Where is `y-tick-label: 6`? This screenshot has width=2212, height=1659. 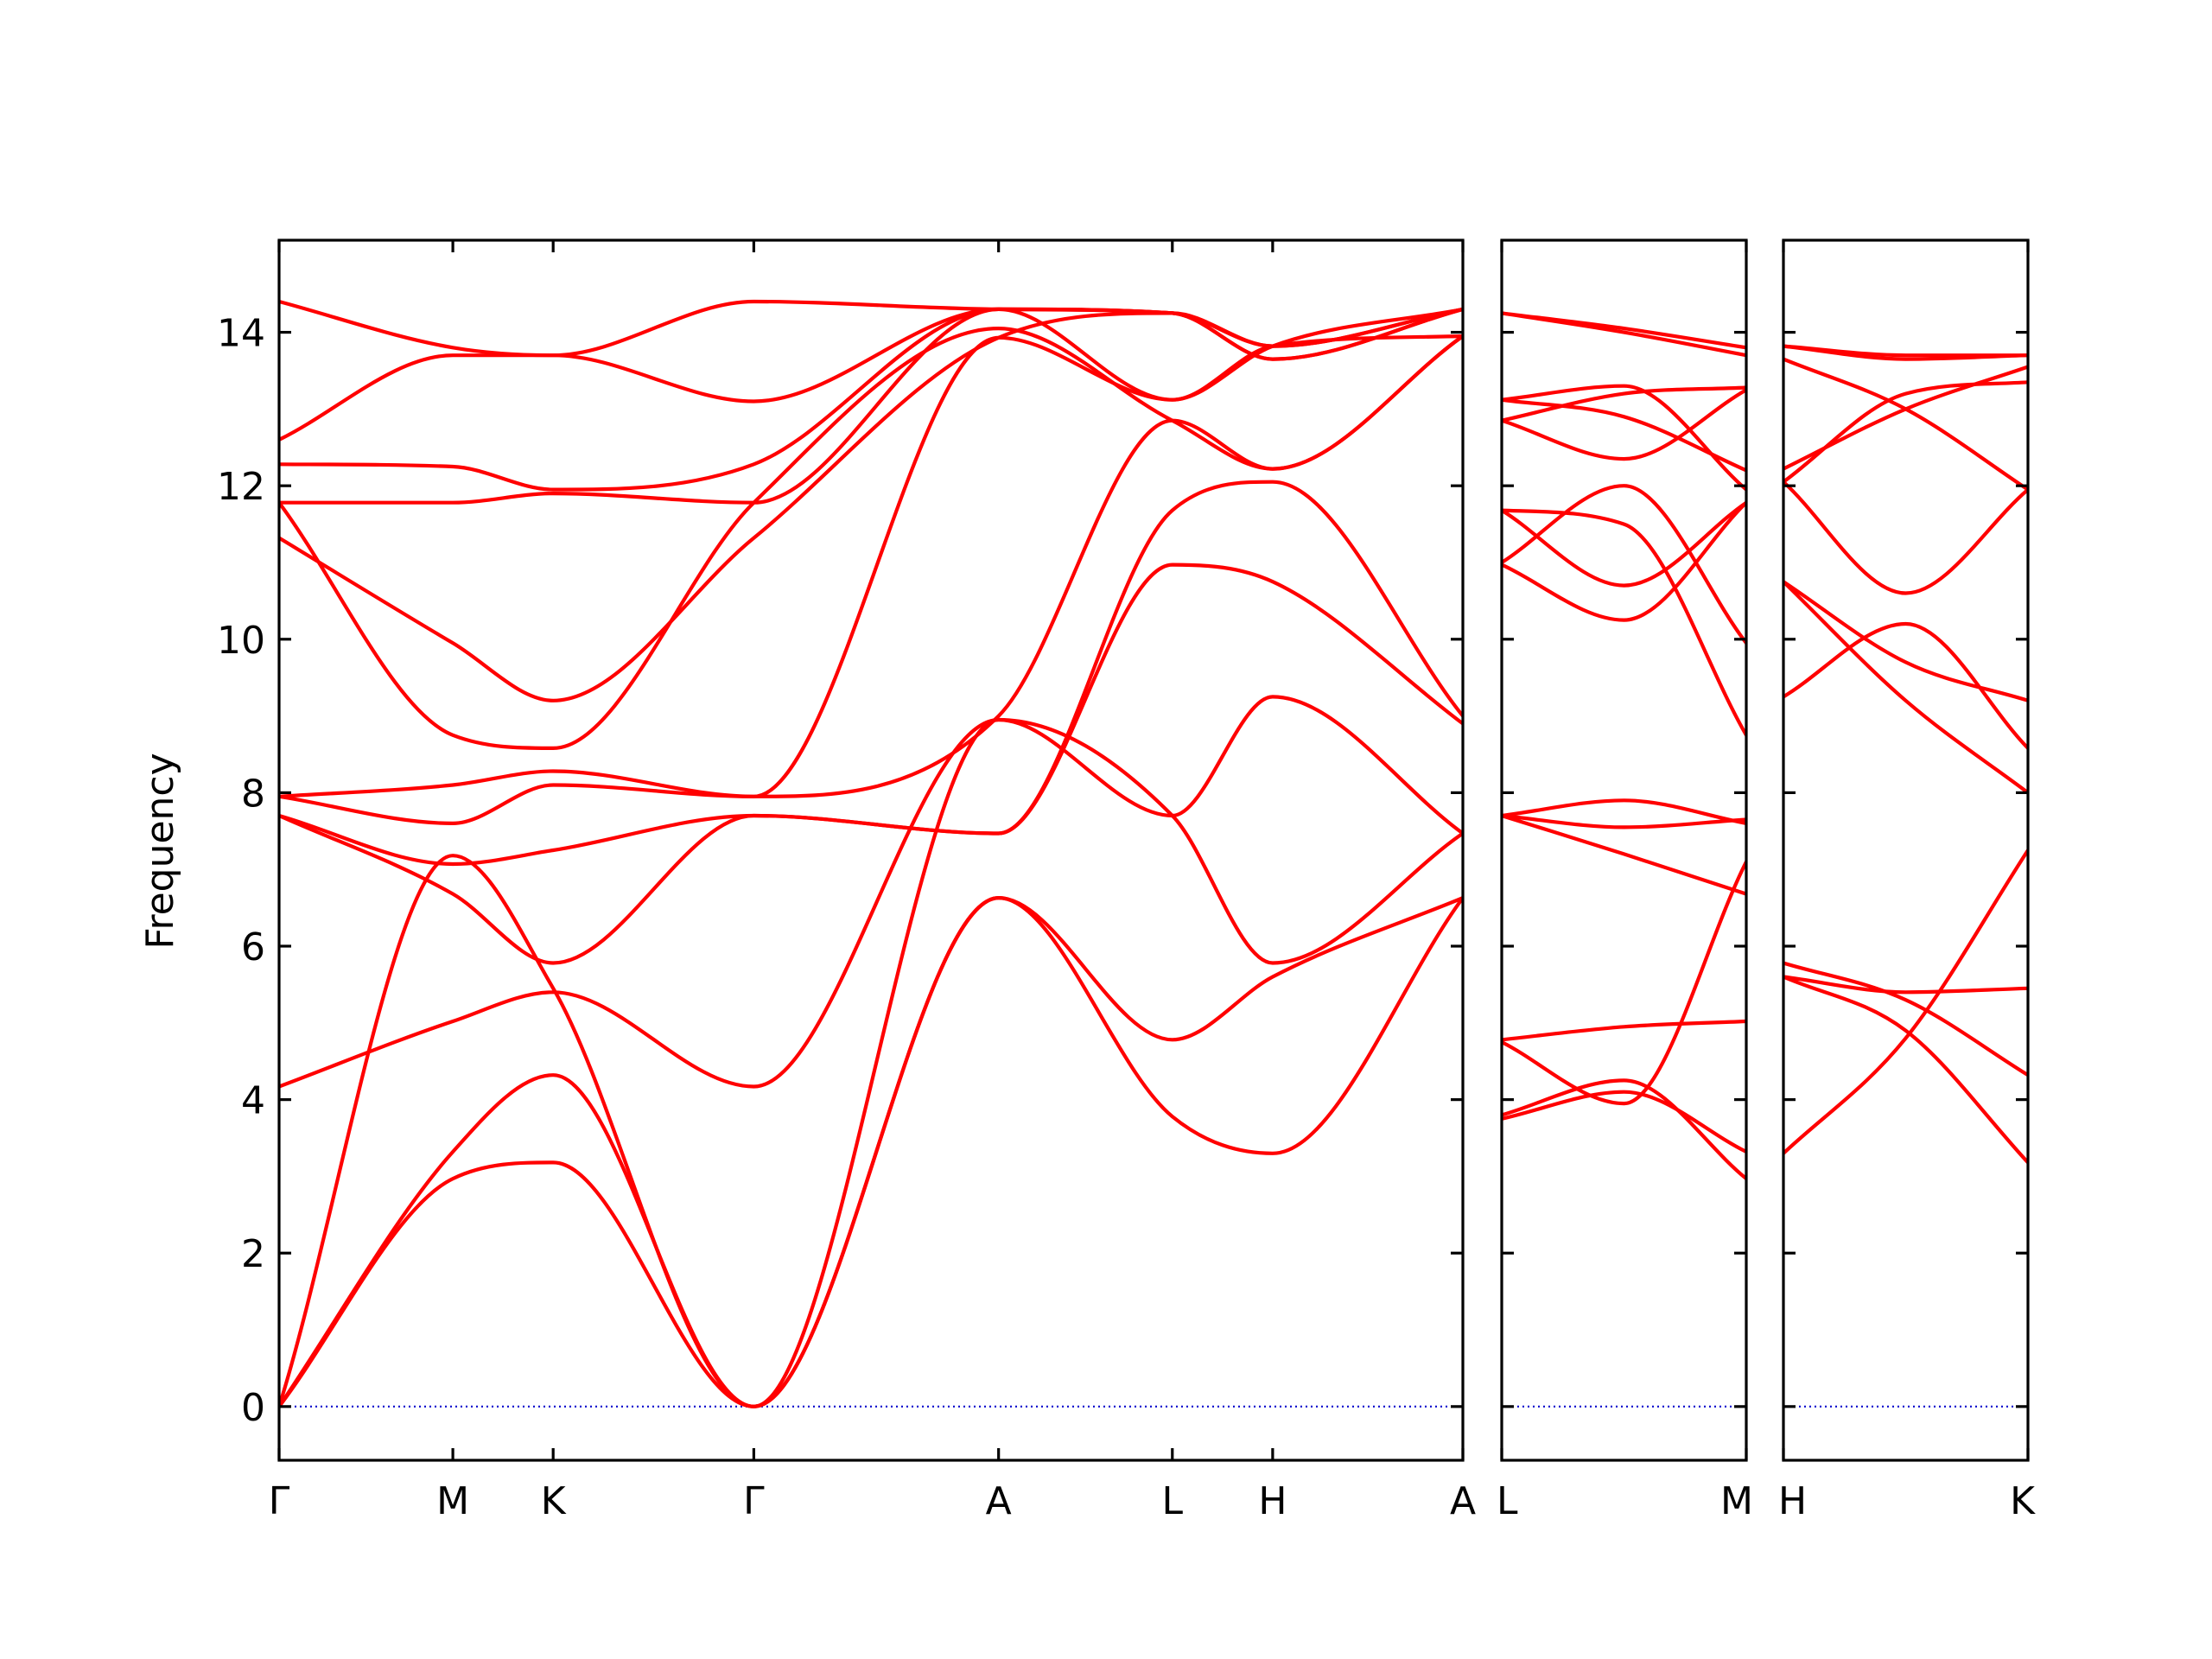
y-tick-label: 6 is located at coordinates (253, 947).